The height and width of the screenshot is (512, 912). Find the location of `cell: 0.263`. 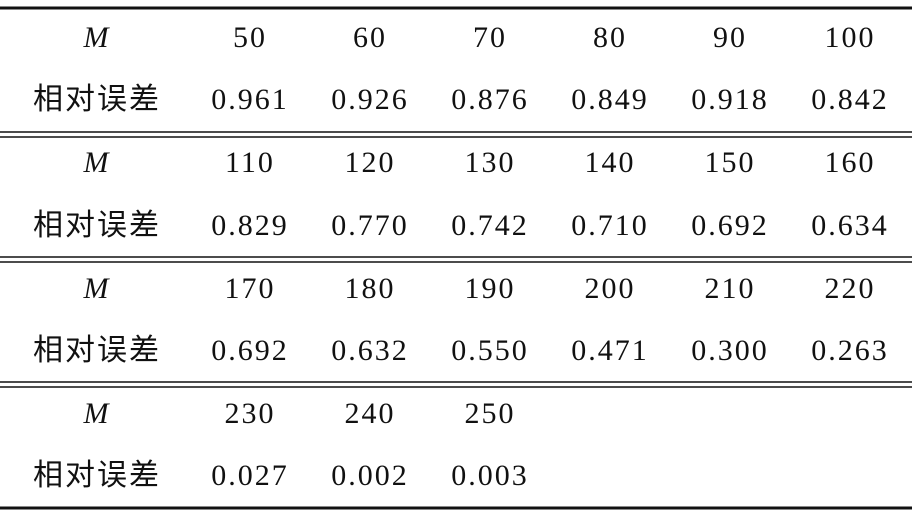

cell: 0.263 is located at coordinates (850, 350).